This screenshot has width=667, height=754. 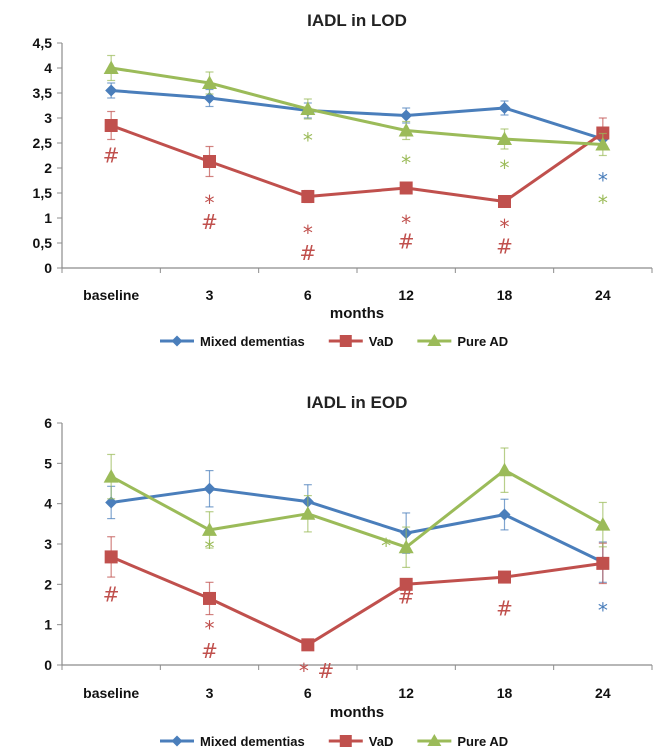 What do you see at coordinates (357, 20) in the screenshot?
I see `chart-title: IADL in LOD` at bounding box center [357, 20].